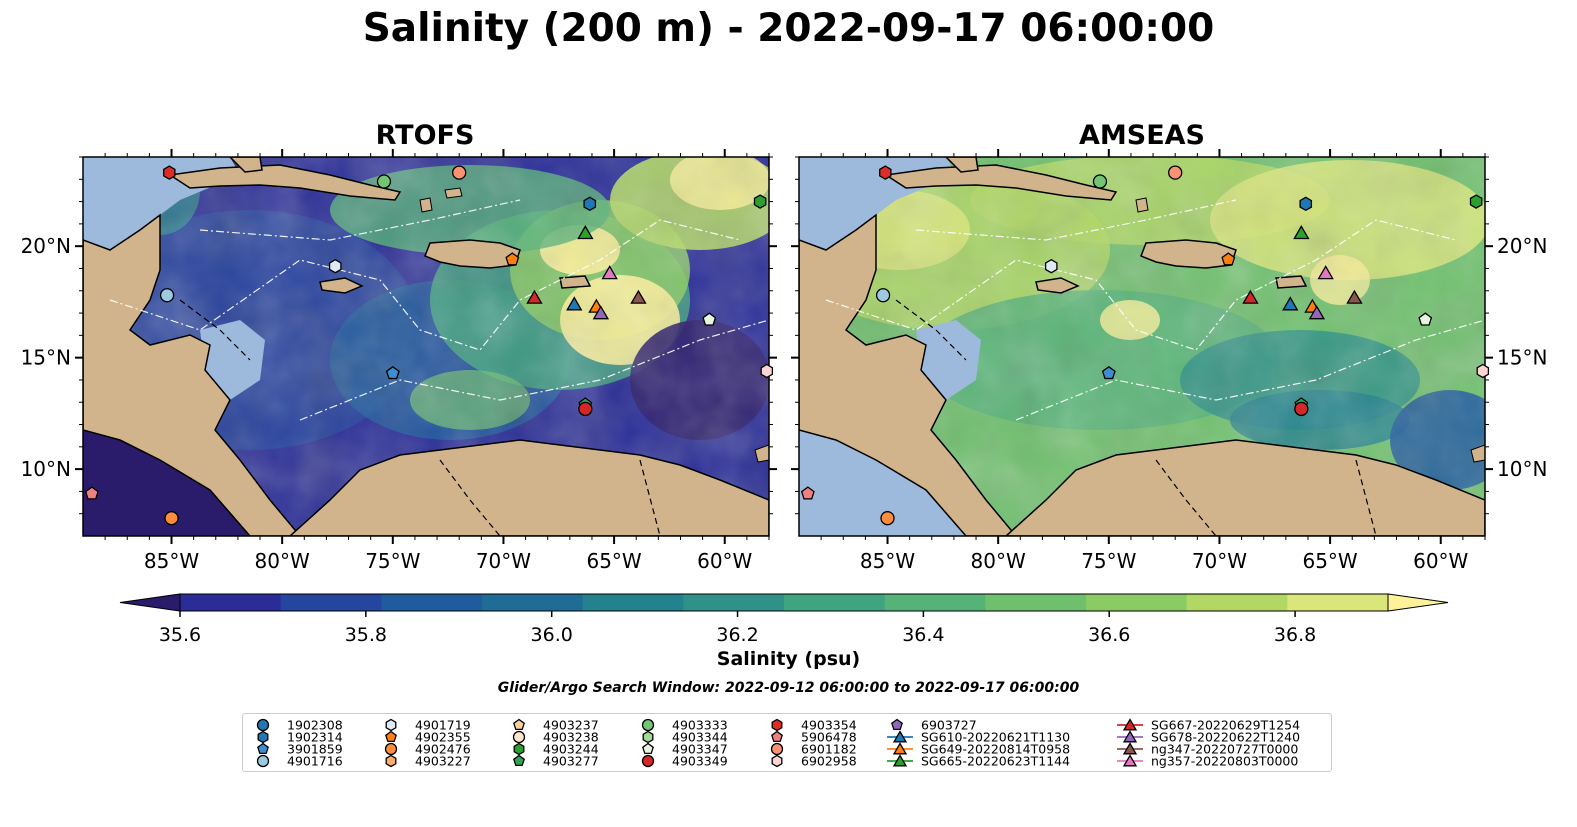  I want to click on legend-label: SG667-20220629T1254, so click(1225, 725).